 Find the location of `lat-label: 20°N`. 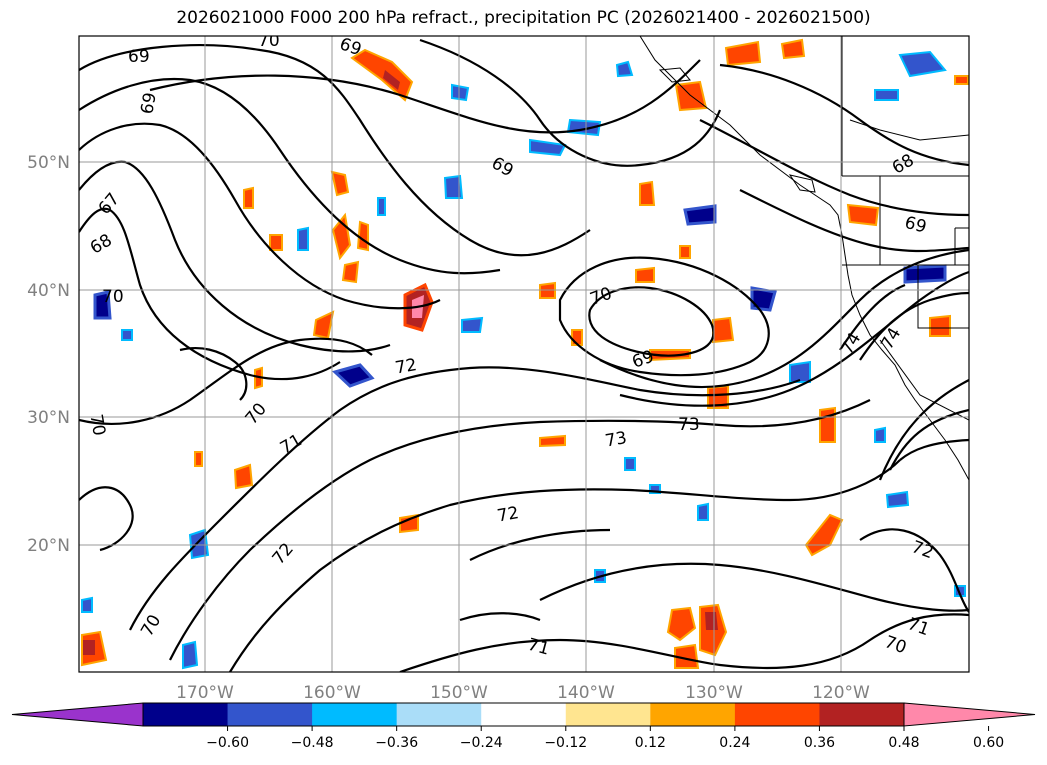

lat-label: 20°N is located at coordinates (48, 546).